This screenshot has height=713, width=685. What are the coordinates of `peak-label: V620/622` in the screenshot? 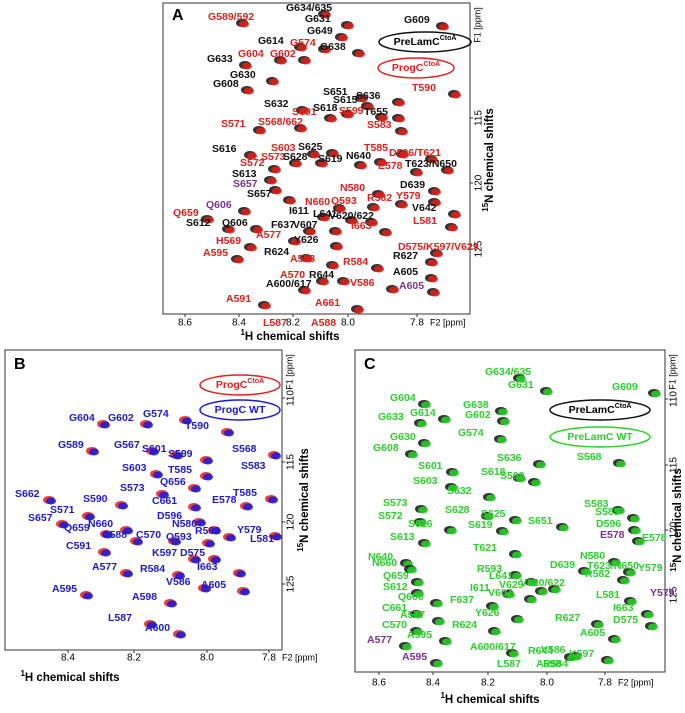 It's located at (351, 216).